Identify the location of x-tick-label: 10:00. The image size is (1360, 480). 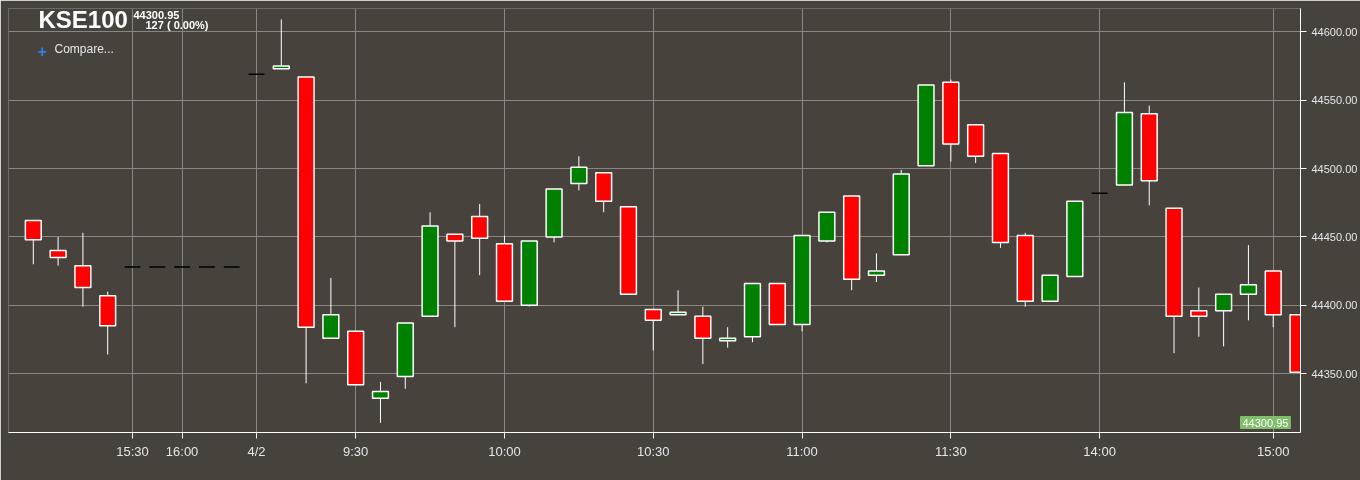
(504, 451).